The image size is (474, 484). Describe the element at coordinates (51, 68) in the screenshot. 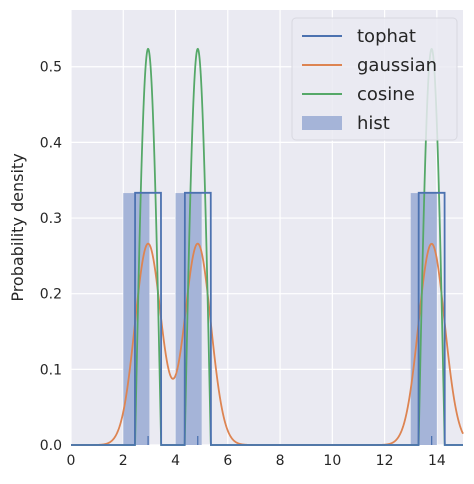

I see `y-tick-label: 0.5` at that location.